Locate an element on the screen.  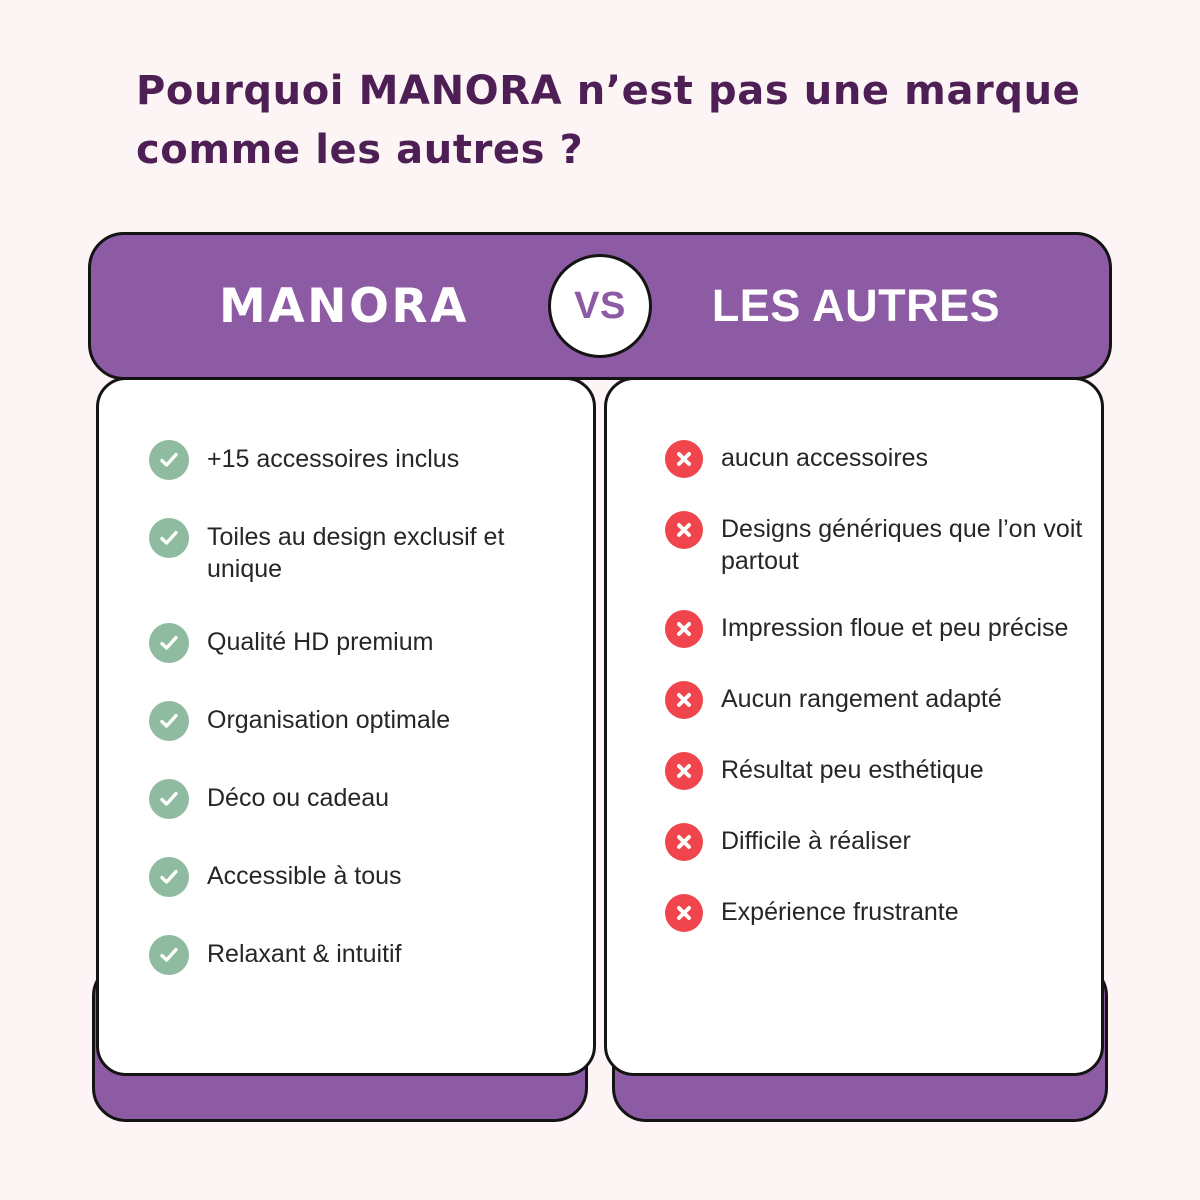
list-item-label: aucun accessoires is located at coordinates (825, 458).